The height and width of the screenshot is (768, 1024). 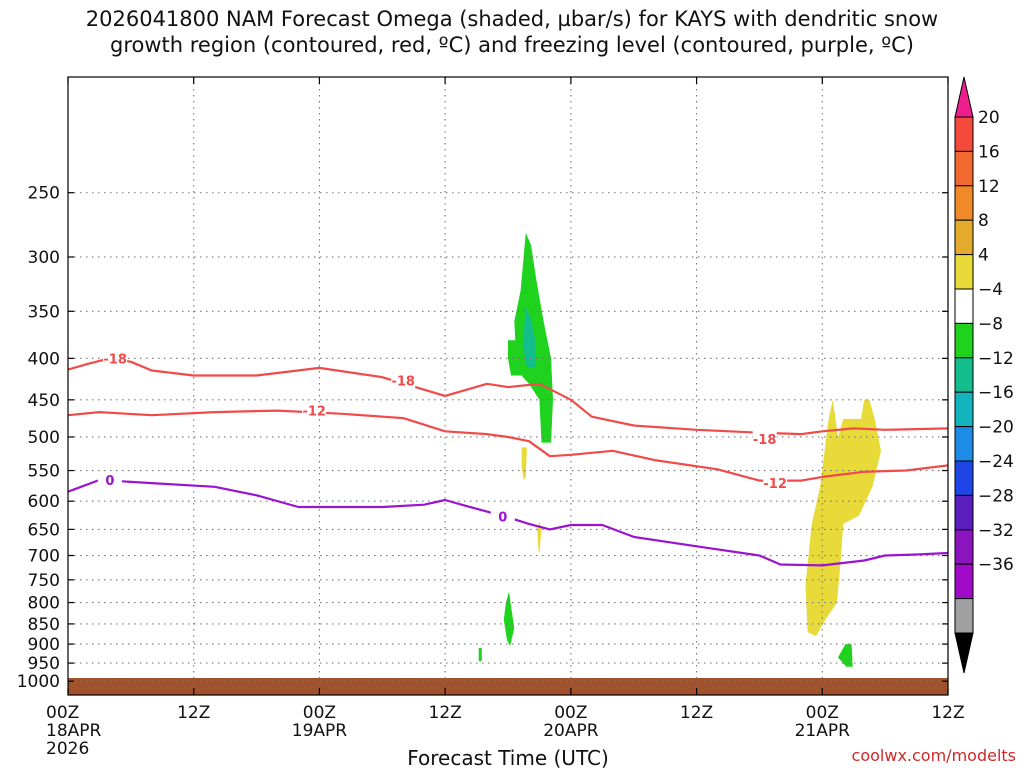 What do you see at coordinates (996, 531) in the screenshot?
I see `colorbar-label-12: −32` at bounding box center [996, 531].